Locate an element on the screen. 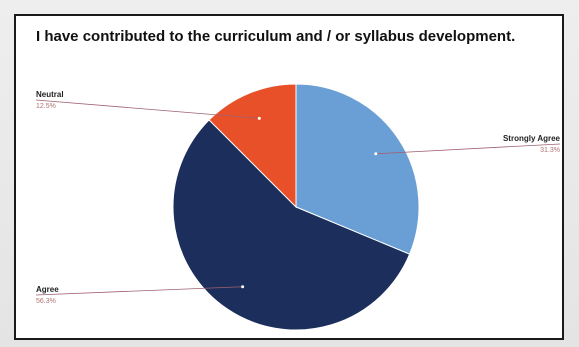  leader-line-strongly-agree is located at coordinates (468, 149).